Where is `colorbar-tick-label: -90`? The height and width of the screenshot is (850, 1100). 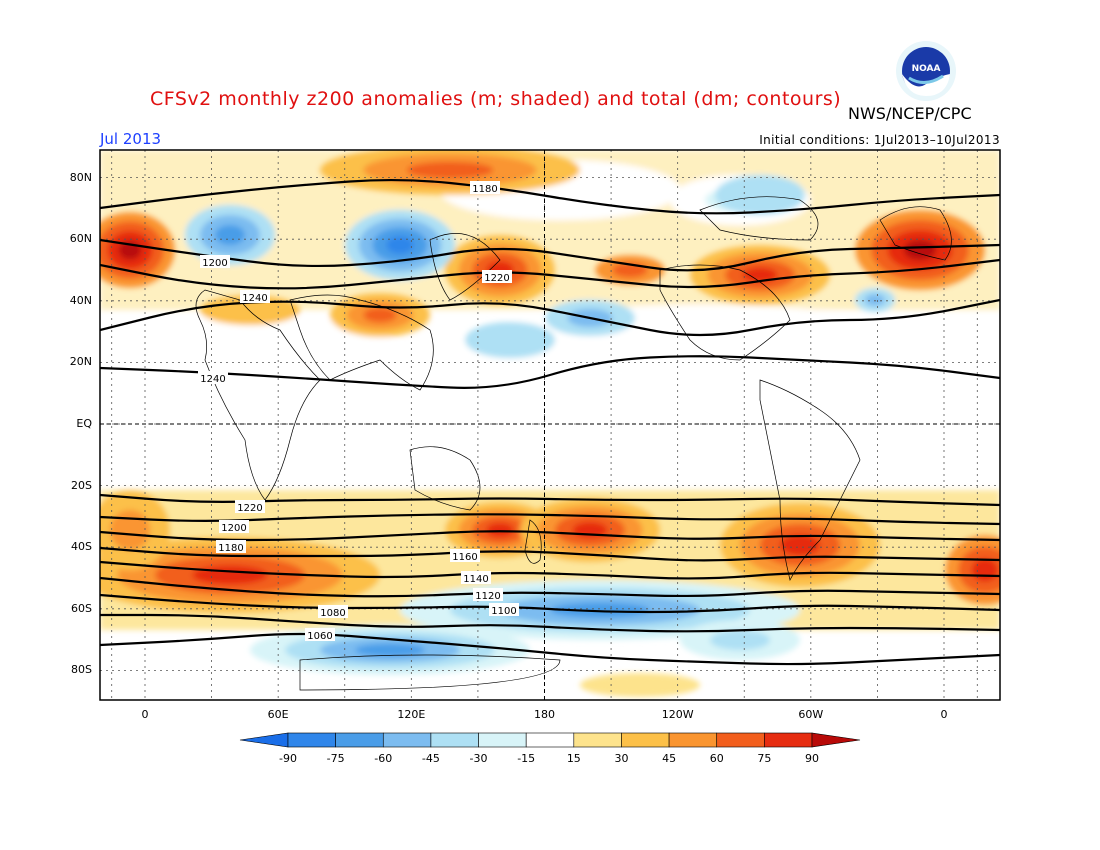 colorbar-tick-label: -90 is located at coordinates (288, 758).